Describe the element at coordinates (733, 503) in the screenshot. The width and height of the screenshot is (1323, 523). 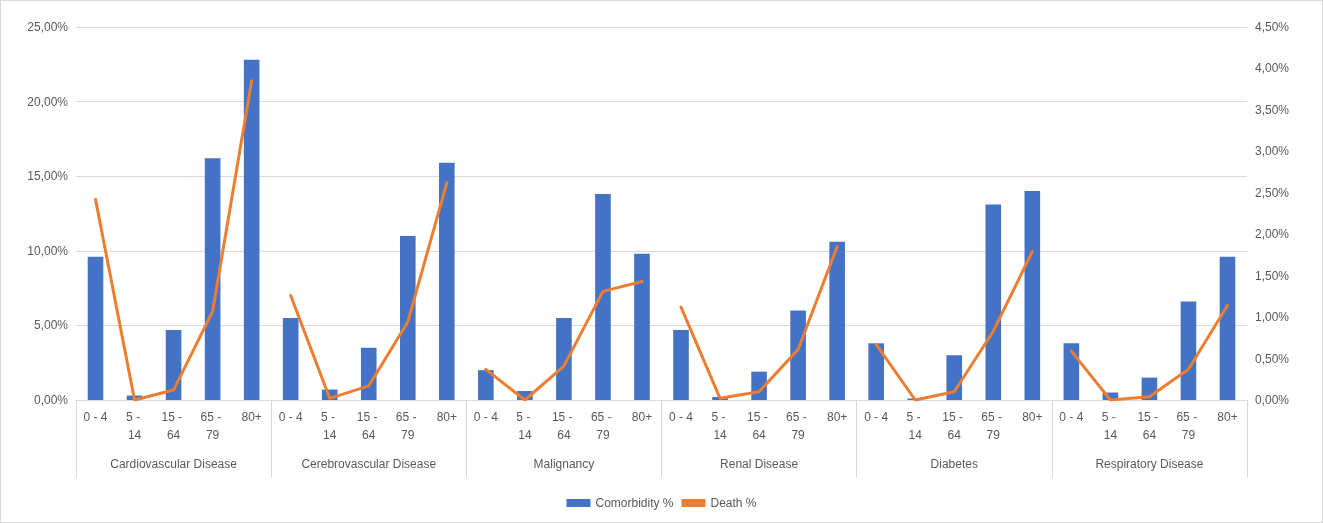
I see `legend-label: Death %` at that location.